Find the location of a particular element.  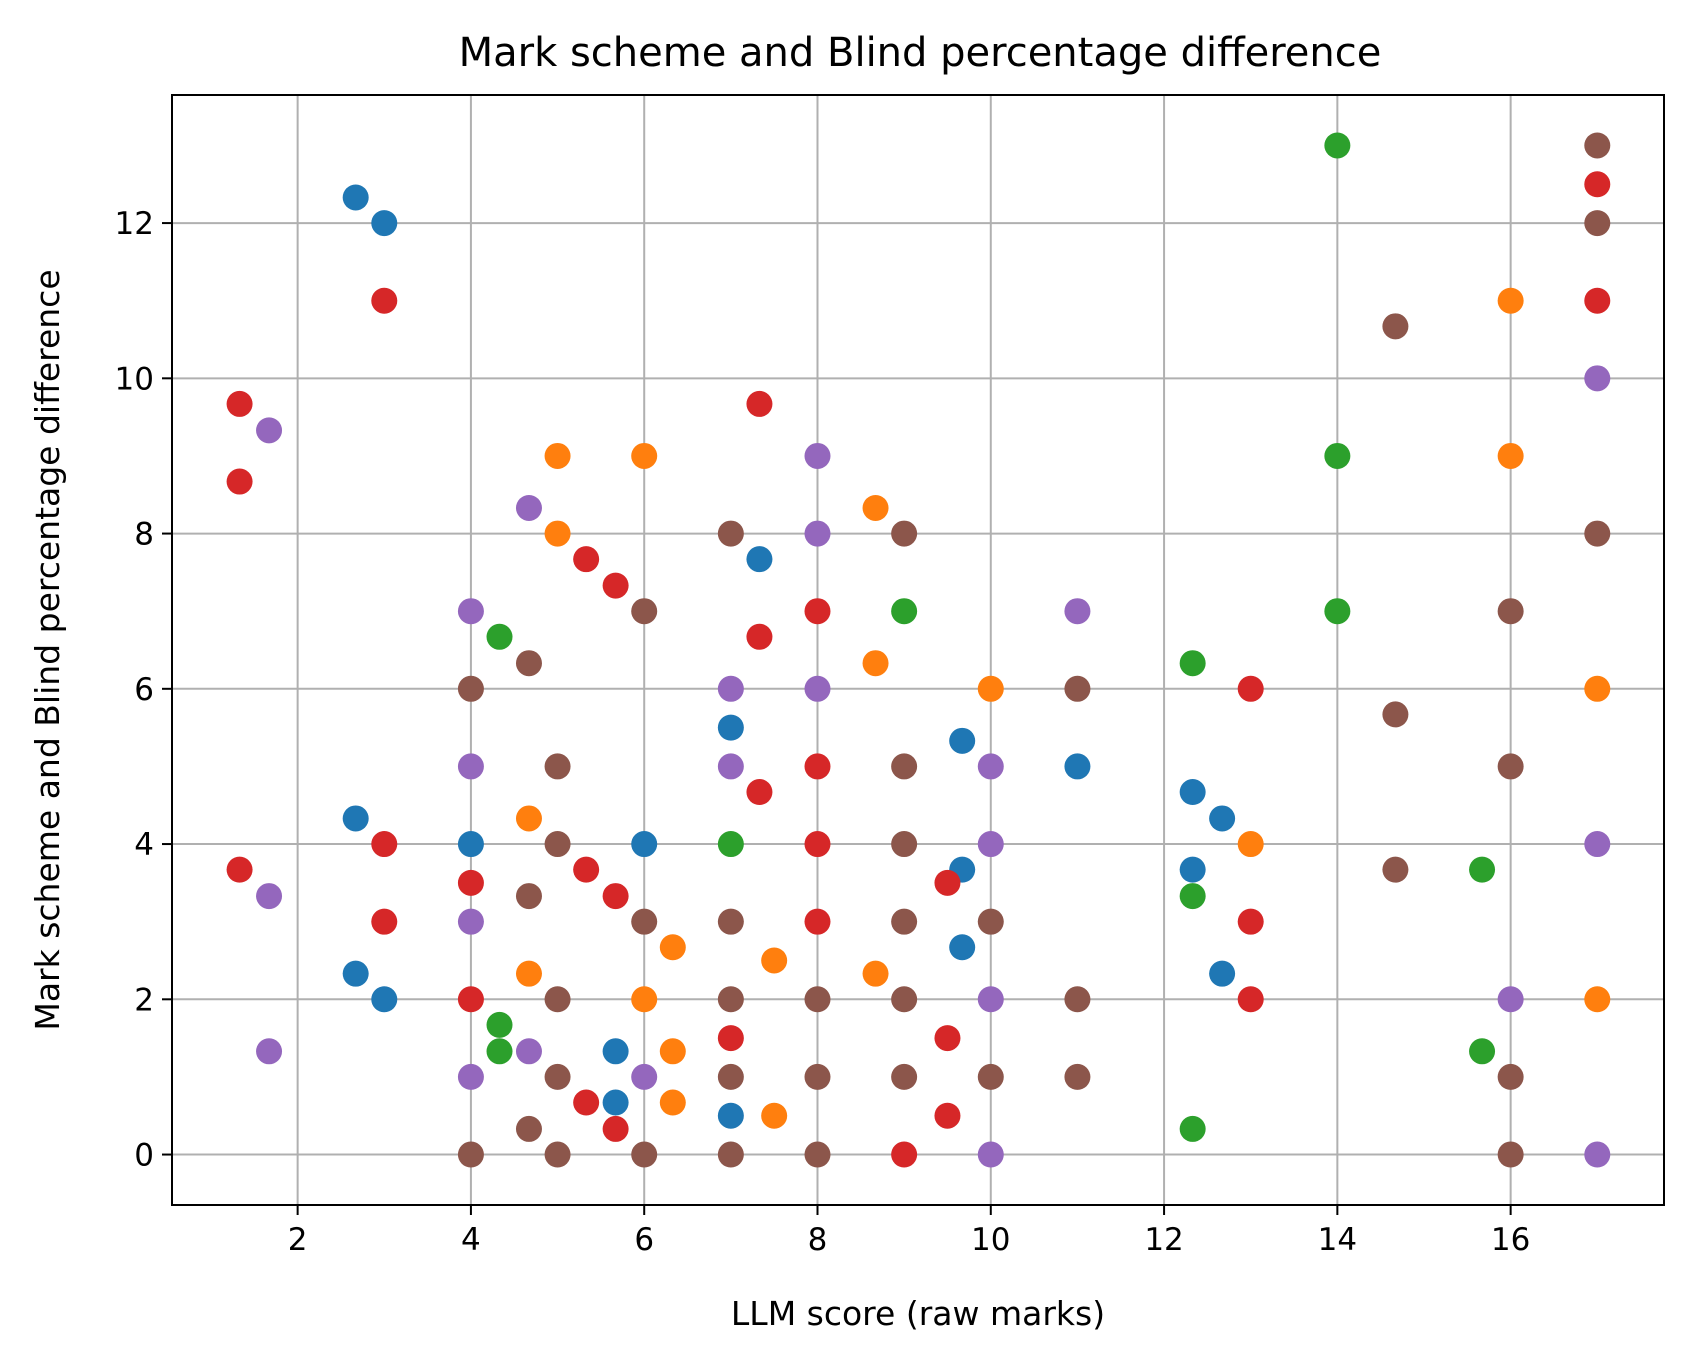

y-tick-label: 4 is located at coordinates (144, 845).